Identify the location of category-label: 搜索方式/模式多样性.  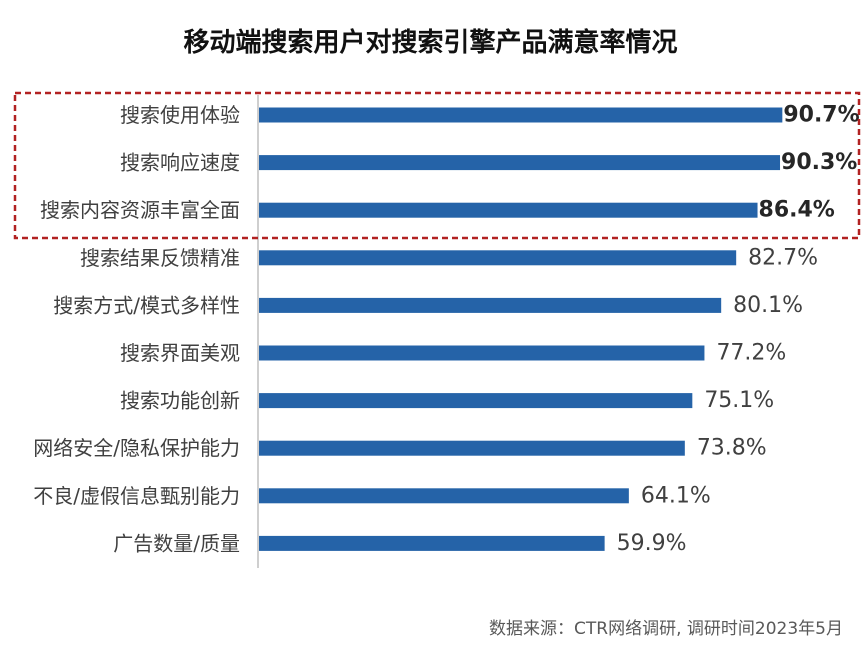
(146, 305).